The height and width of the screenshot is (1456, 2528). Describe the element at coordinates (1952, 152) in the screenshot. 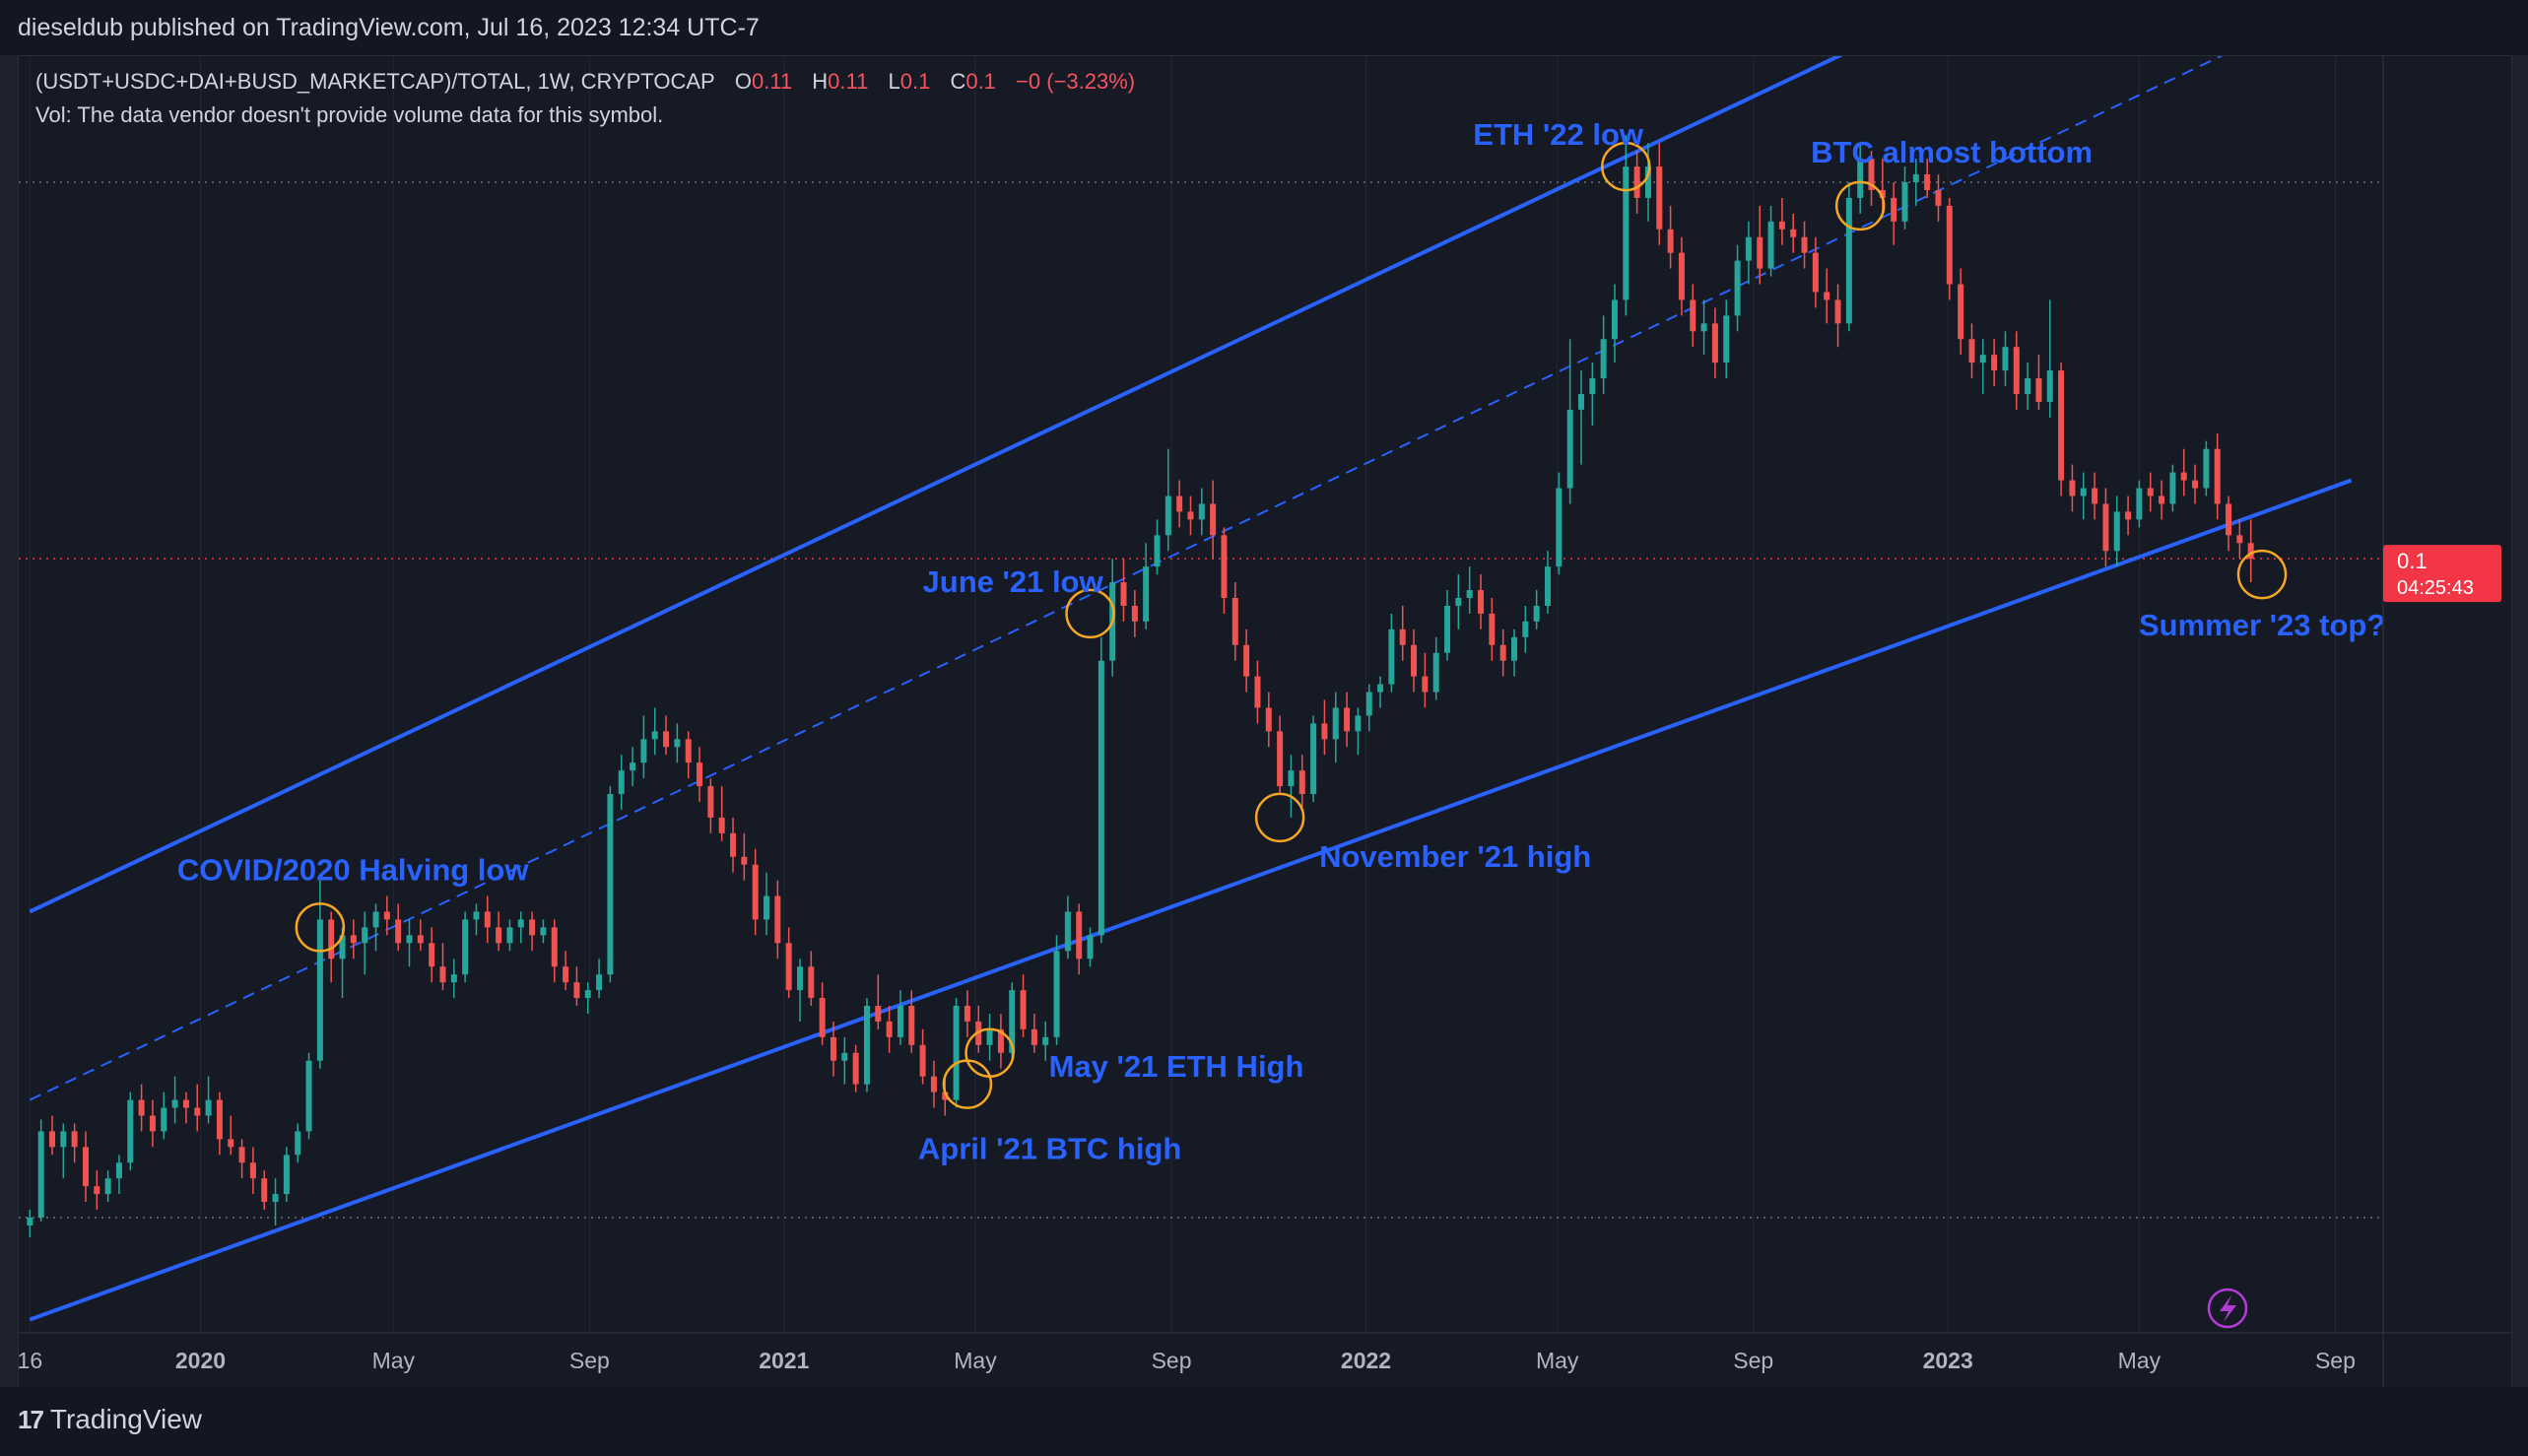

I see `annotation-label-3: BTC almost bottom` at that location.